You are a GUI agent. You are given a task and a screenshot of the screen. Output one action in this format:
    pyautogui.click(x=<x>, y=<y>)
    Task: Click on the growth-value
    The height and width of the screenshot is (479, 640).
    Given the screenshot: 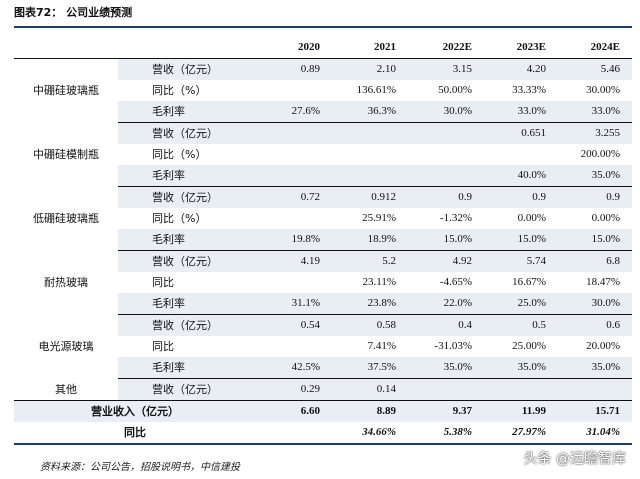 What is the action you would take?
    pyautogui.click(x=297, y=433)
    